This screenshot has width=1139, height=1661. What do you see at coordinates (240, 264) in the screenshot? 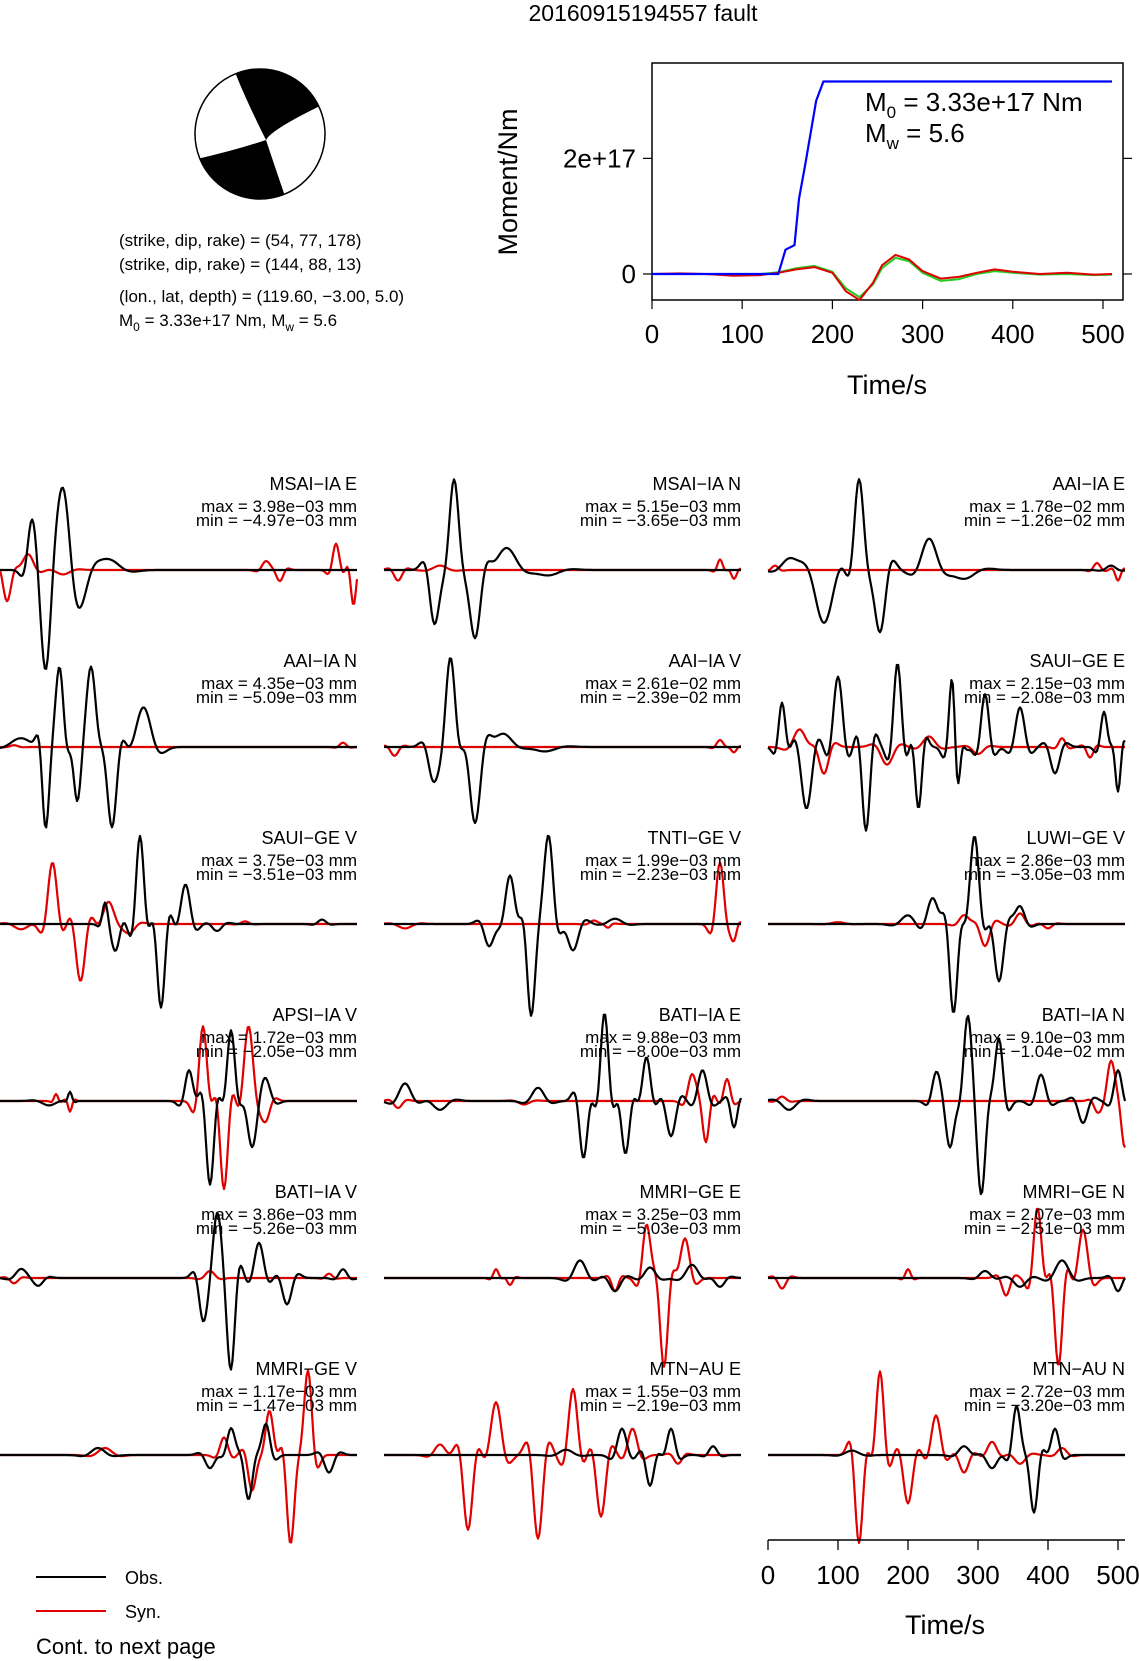
I see `mechanism-line-2: (strike, dip, rake) = (144, 88, 13)` at bounding box center [240, 264].